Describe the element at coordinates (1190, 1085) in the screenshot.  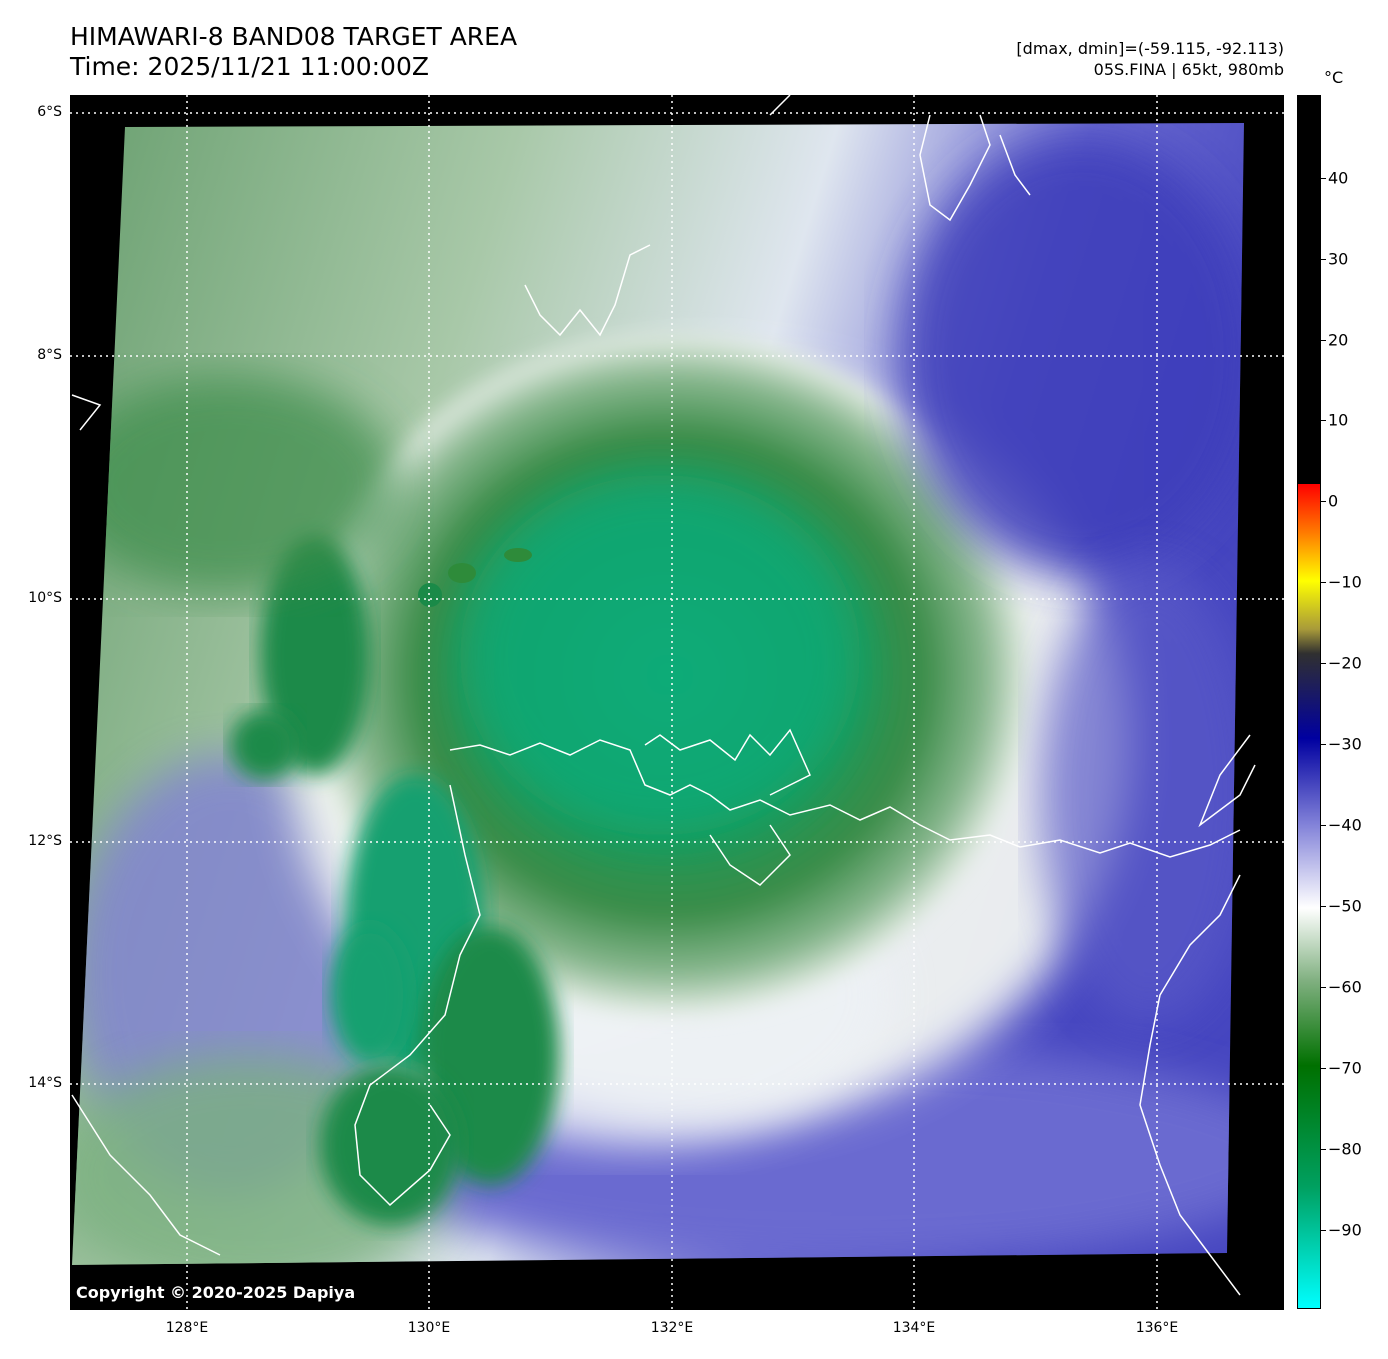
I see `coastline-east` at that location.